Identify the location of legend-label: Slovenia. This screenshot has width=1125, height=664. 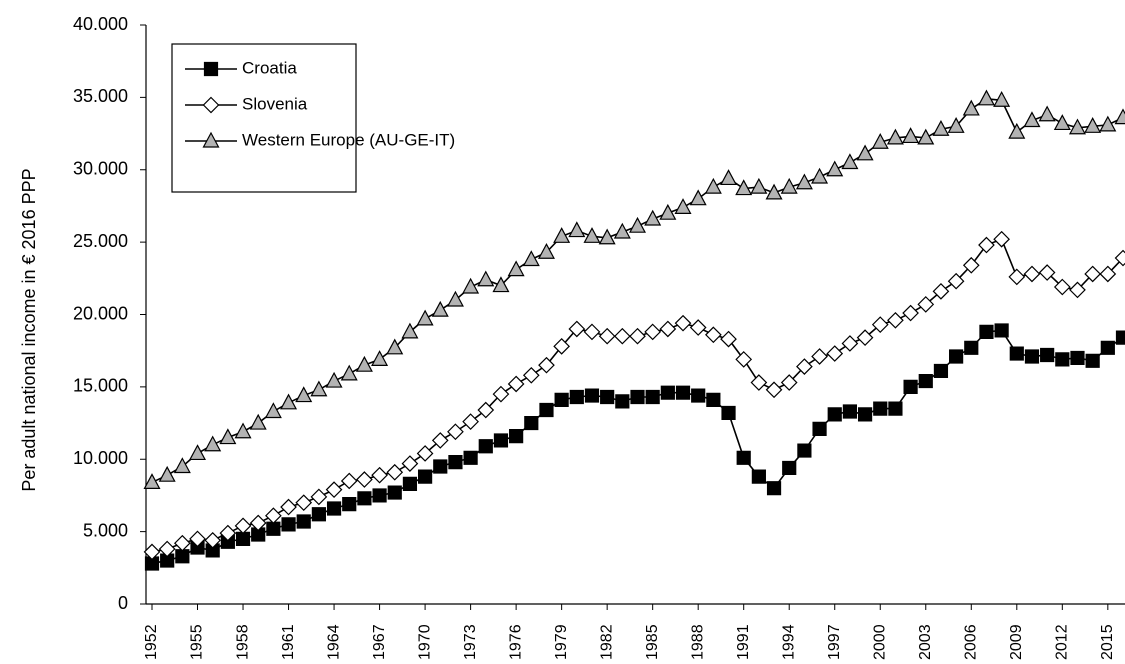
(275, 103).